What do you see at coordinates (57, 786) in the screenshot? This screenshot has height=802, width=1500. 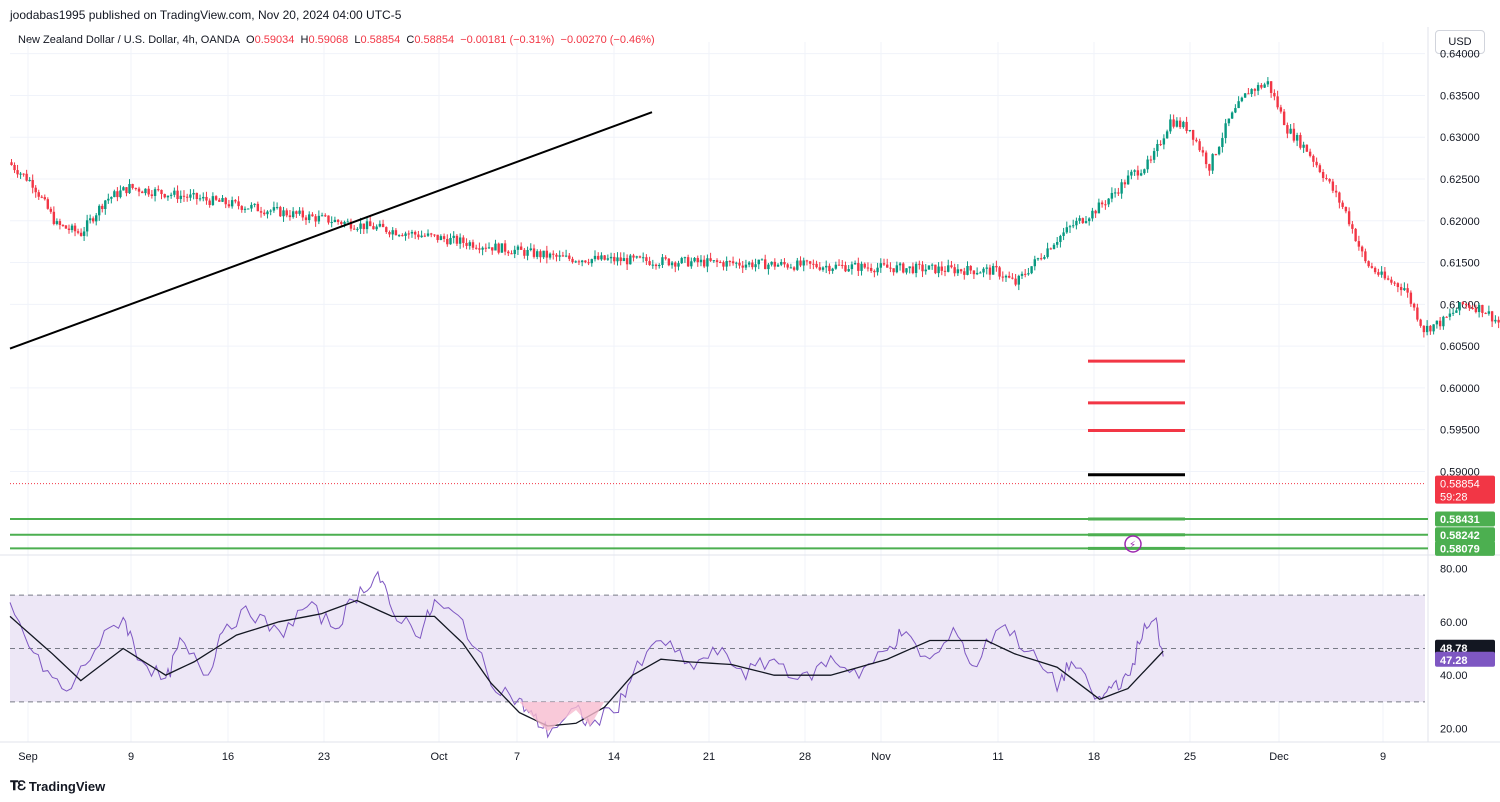 I see `tradingview-footer: 𝐓ℇ TradingView` at bounding box center [57, 786].